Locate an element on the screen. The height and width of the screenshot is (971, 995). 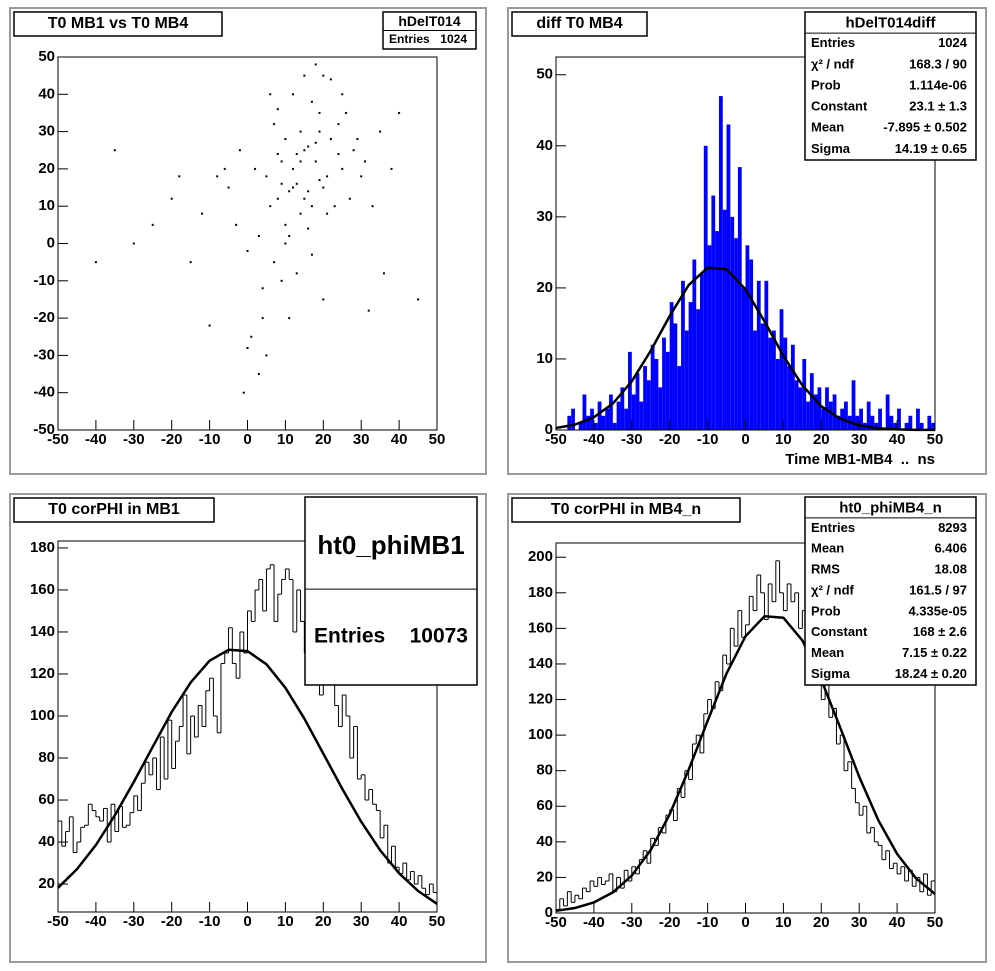
stats-value: 1024 is located at coordinates (953, 42).